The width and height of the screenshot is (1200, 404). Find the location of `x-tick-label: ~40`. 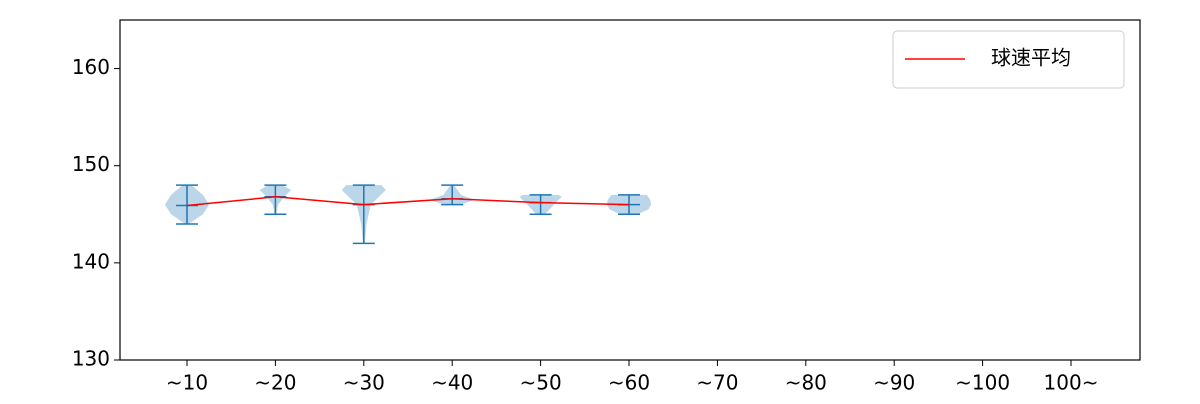

x-tick-label: ~40 is located at coordinates (452, 383).